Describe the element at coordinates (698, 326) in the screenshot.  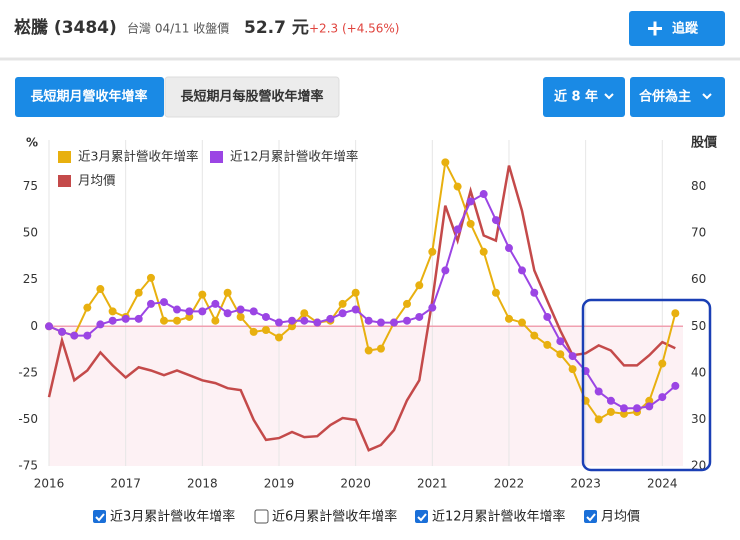
I see `y2-tick-label: 50` at that location.